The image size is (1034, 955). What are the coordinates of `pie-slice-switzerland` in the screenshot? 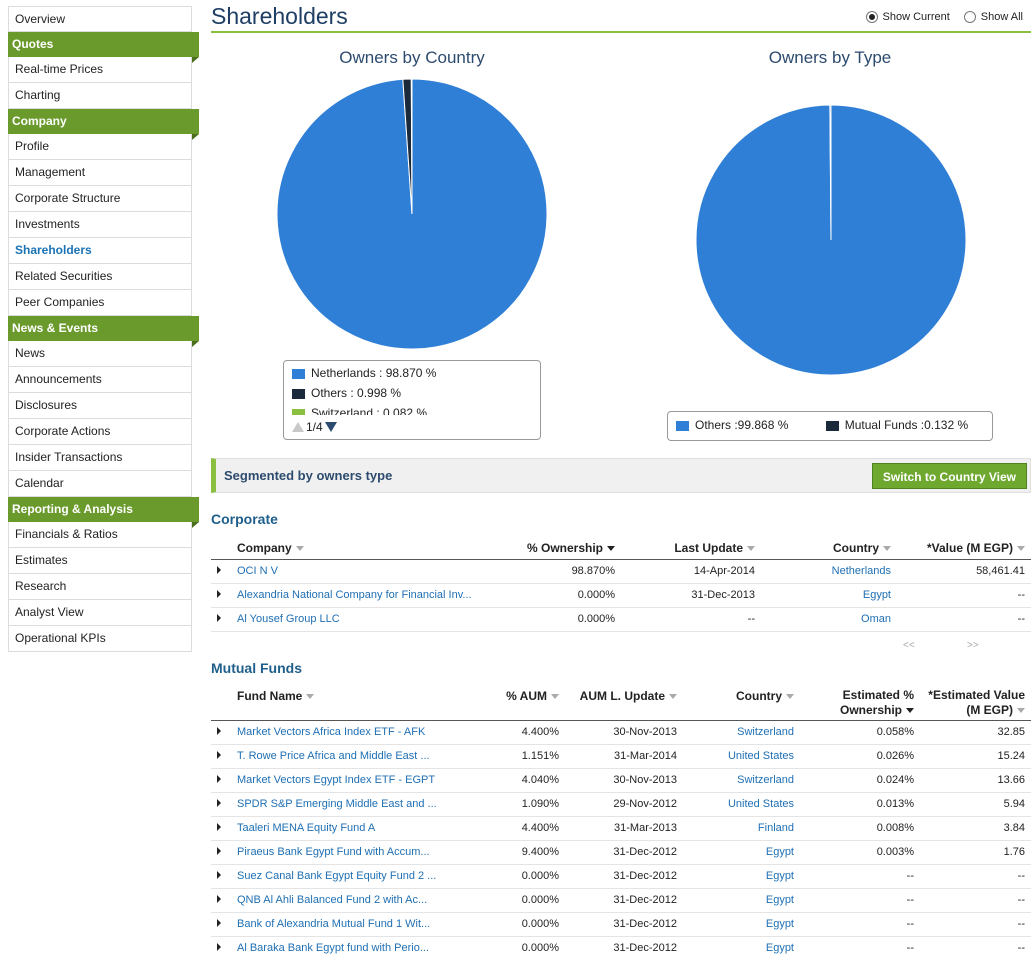 It's located at (411, 146).